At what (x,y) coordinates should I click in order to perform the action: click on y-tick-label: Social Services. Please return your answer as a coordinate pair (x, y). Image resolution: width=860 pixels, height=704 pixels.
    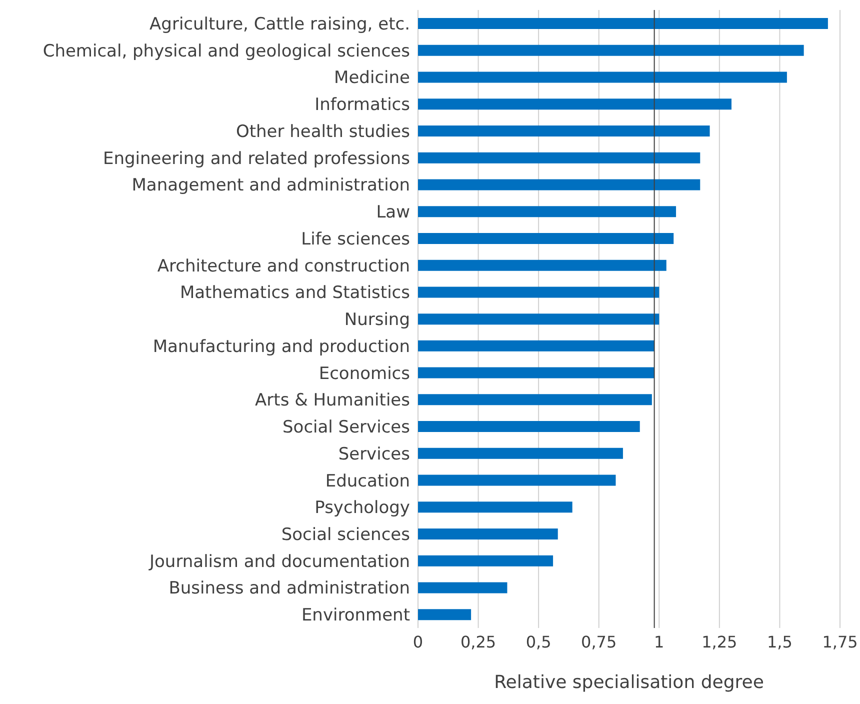
    Looking at the image, I should click on (346, 428).